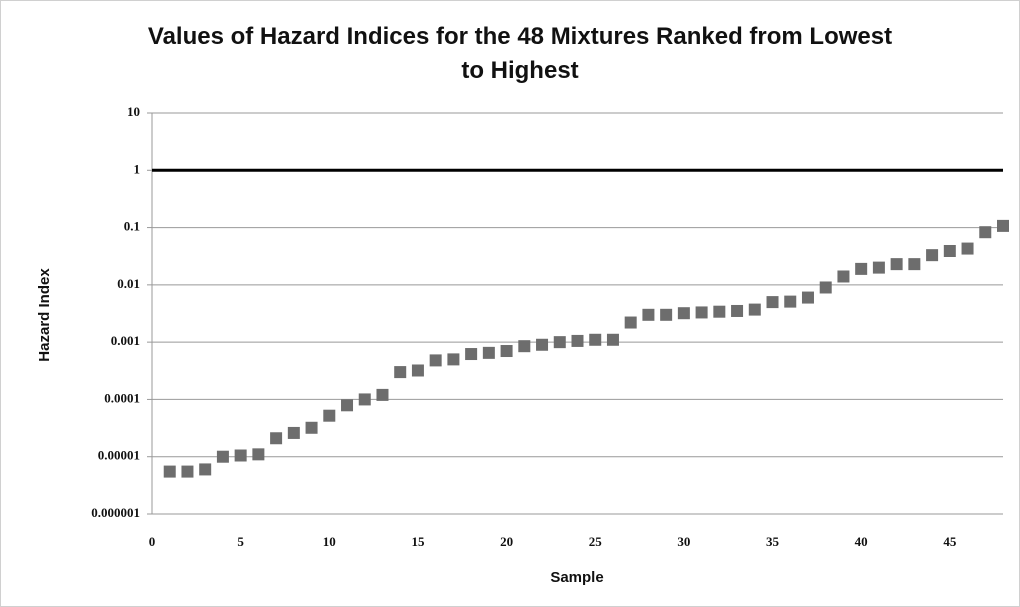  I want to click on x-tick-label: 25, so click(596, 541).